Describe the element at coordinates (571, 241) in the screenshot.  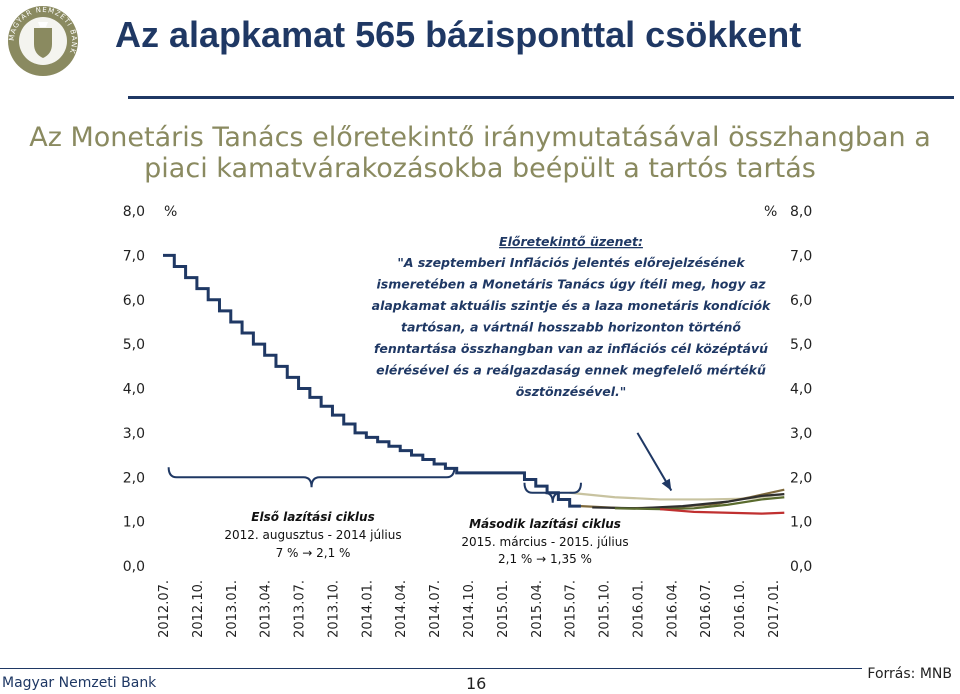
I see `message-title: Előretekintő üzenet:` at that location.